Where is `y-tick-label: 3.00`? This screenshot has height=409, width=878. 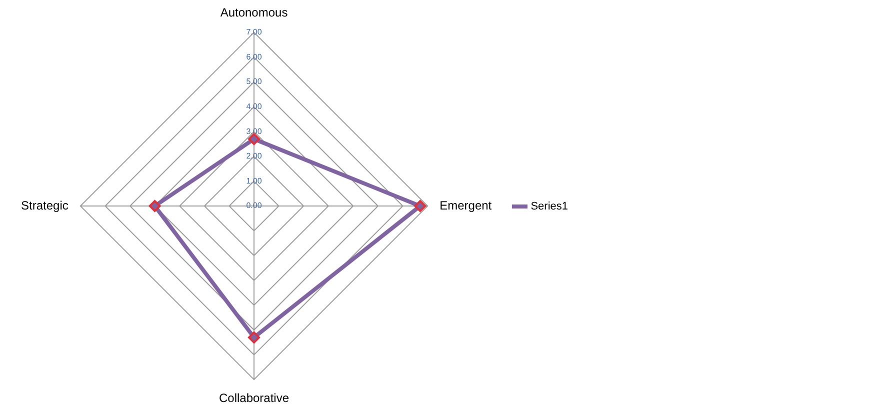 y-tick-label: 3.00 is located at coordinates (254, 131).